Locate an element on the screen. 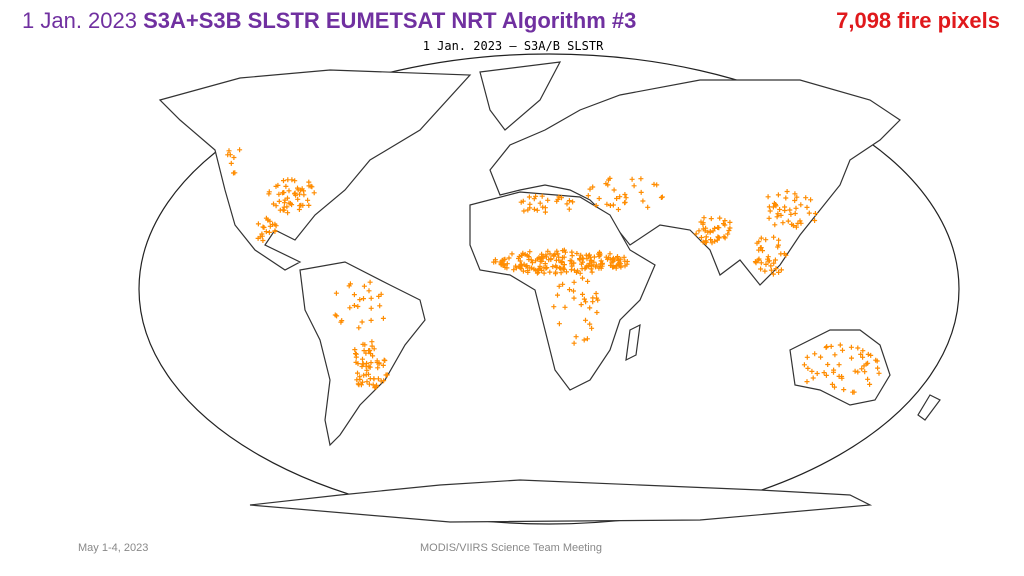  madagascar is located at coordinates (633, 342).